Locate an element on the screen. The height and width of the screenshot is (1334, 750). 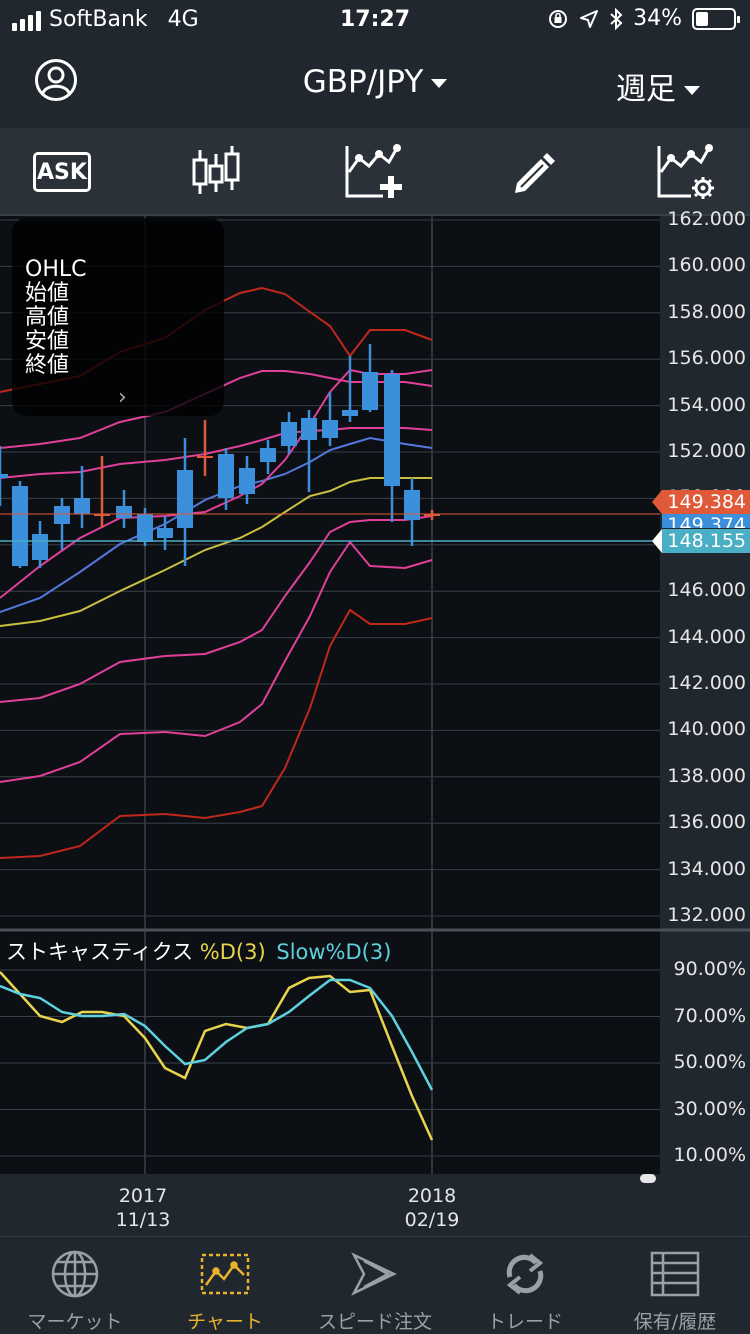
ohlc-title: OHLC is located at coordinates (56, 269).